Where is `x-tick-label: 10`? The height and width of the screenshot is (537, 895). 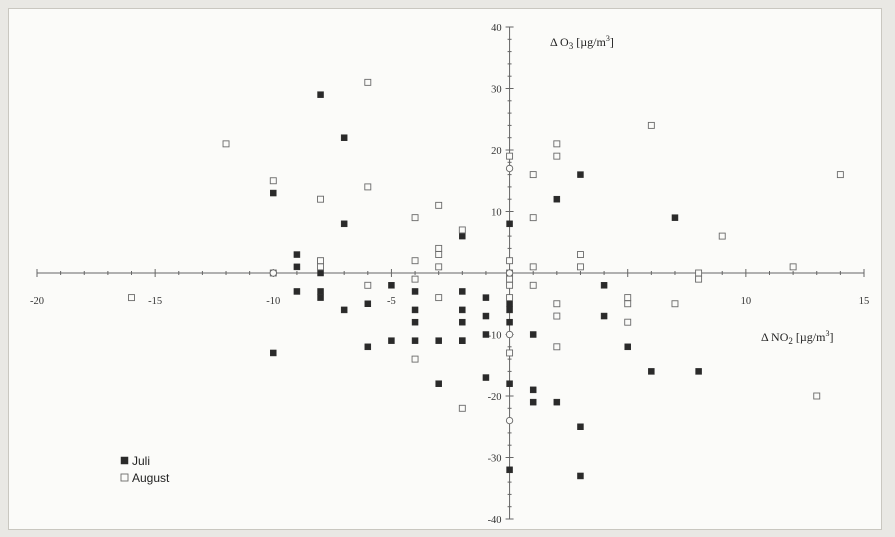 x-tick-label: 10 is located at coordinates (746, 301).